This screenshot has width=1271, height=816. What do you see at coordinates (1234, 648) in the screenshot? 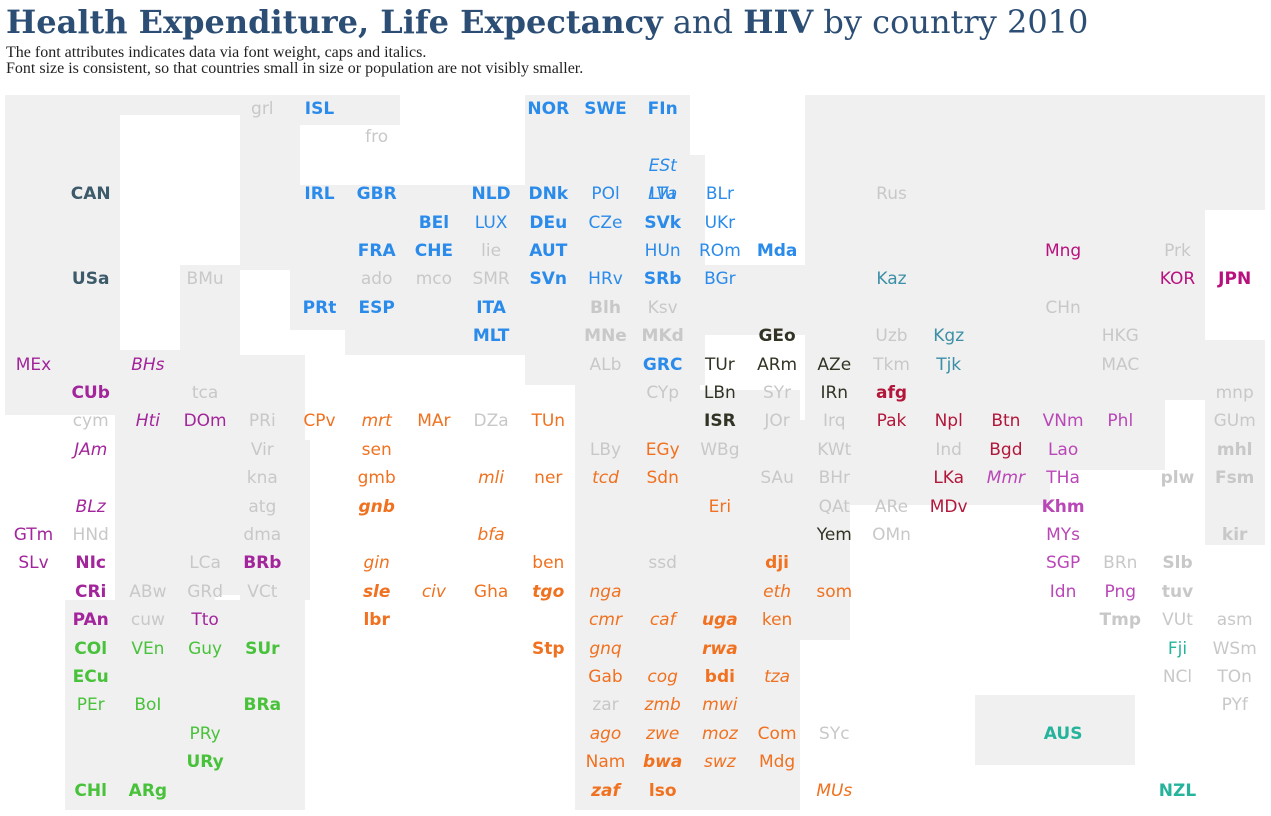
I see `country-label: WSm` at bounding box center [1234, 648].